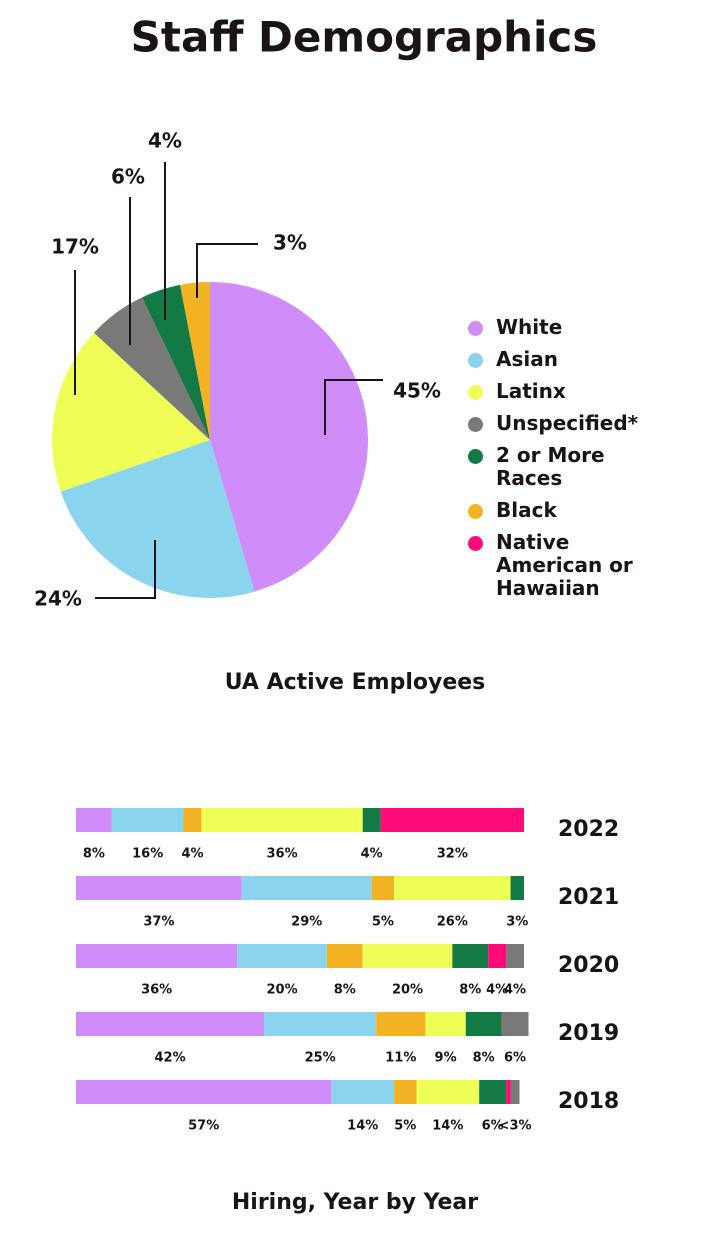  Describe the element at coordinates (452, 854) in the screenshot. I see `segment-label: 32%` at that location.